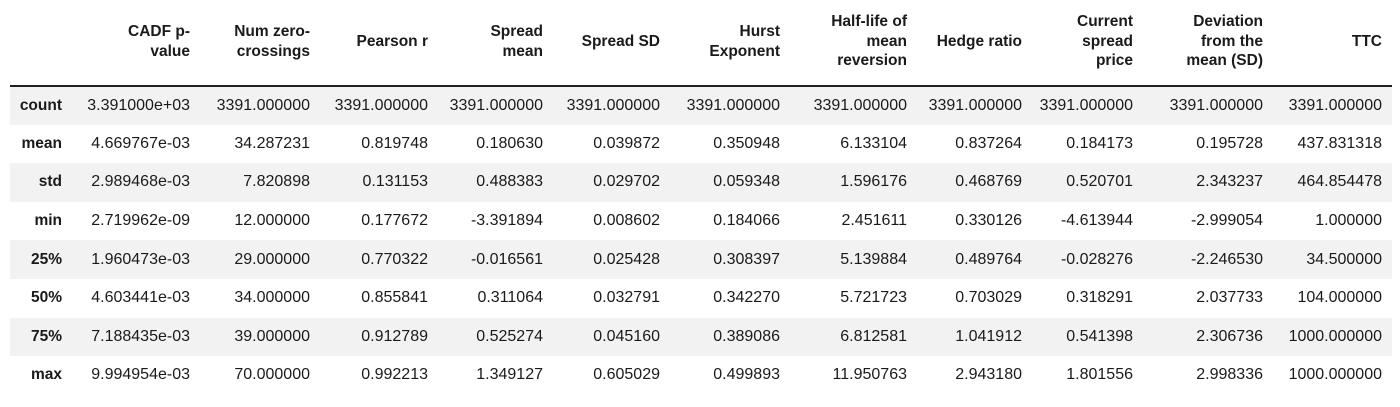 This screenshot has height=407, width=1400. I want to click on cell-mean-col5: 0.039872, so click(626, 143).